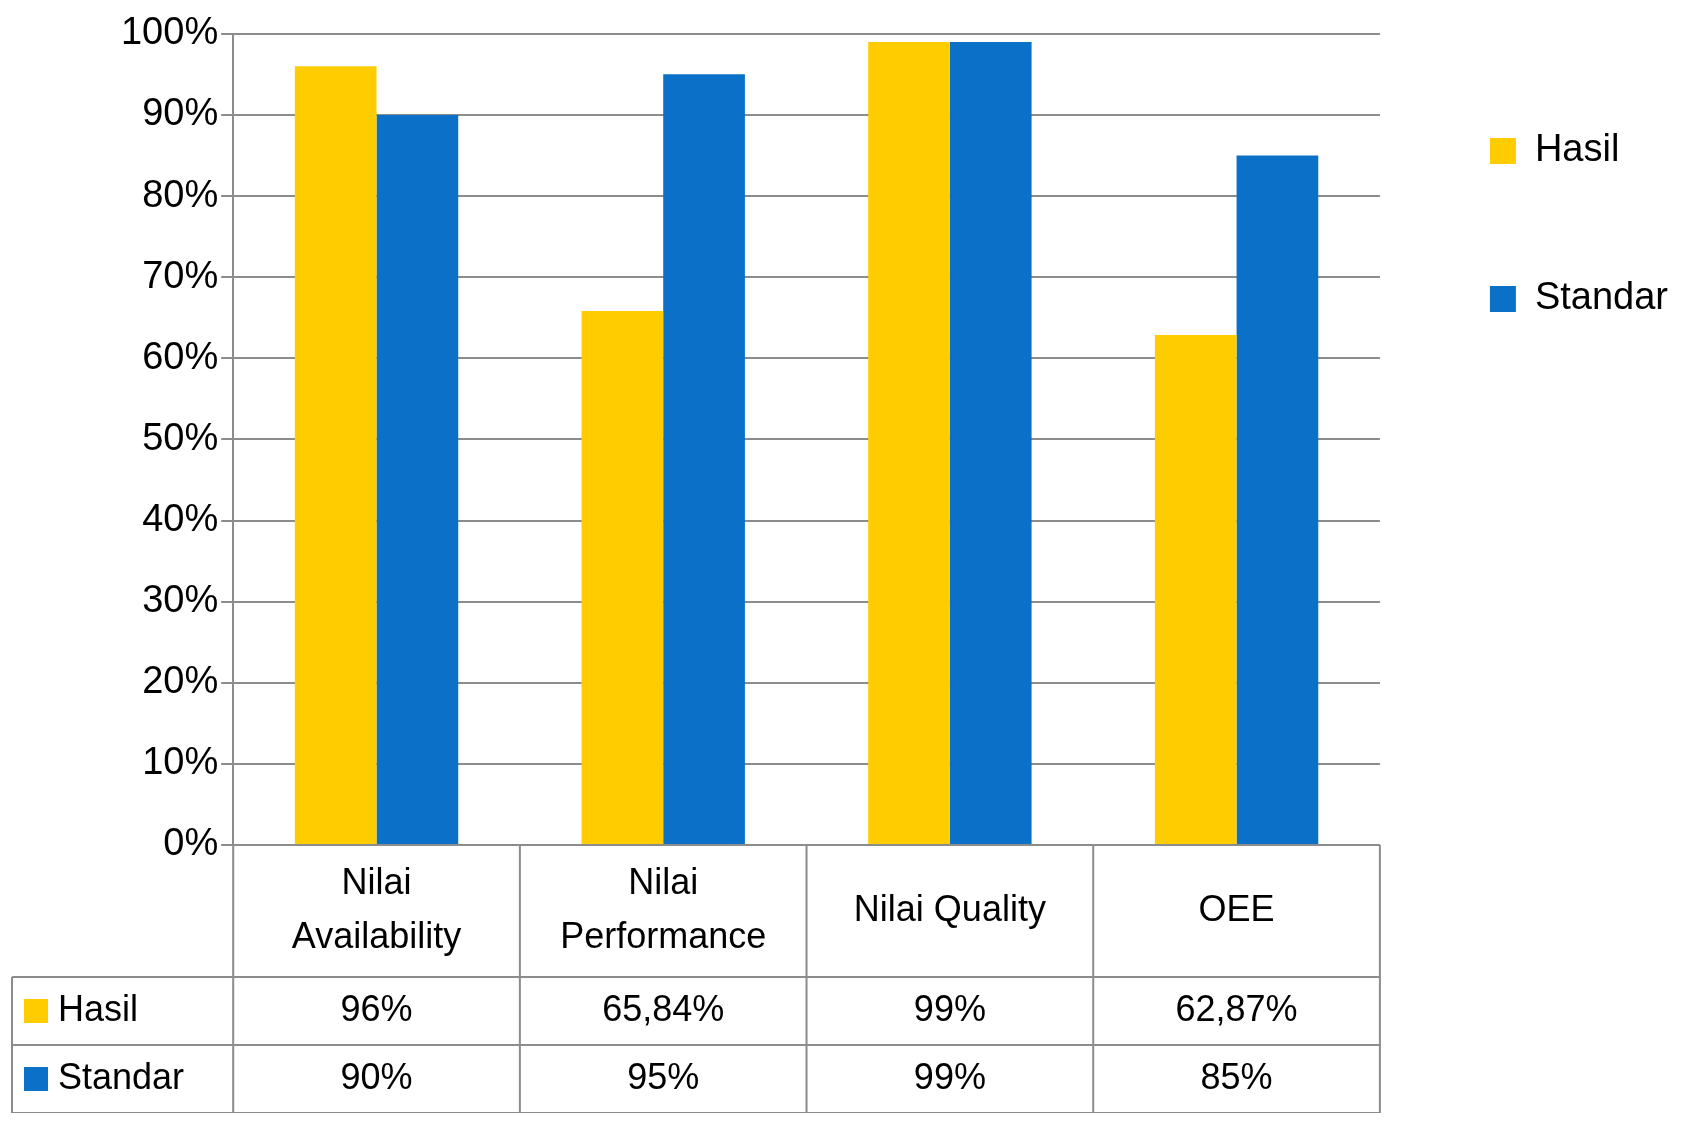 Image resolution: width=1689 pixels, height=1124 pixels. Describe the element at coordinates (376, 1076) in the screenshot. I see `data-label: 90%` at that location.